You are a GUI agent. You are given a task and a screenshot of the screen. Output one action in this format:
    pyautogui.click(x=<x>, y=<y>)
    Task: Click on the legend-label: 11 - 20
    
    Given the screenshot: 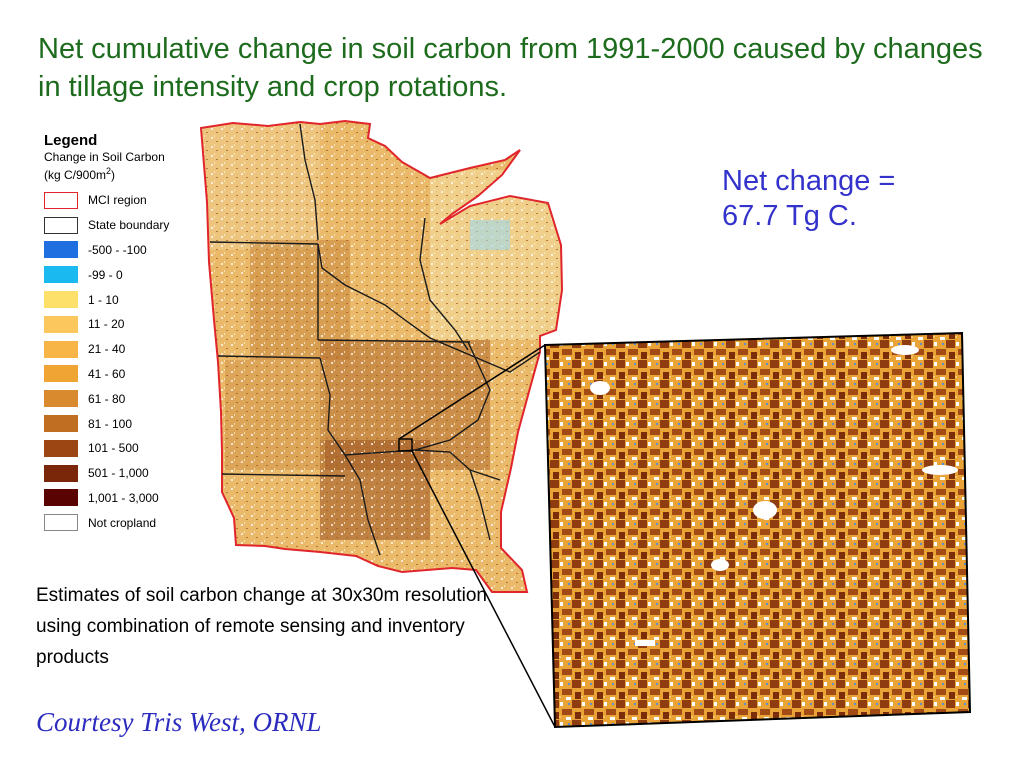 What is the action you would take?
    pyautogui.click(x=106, y=324)
    